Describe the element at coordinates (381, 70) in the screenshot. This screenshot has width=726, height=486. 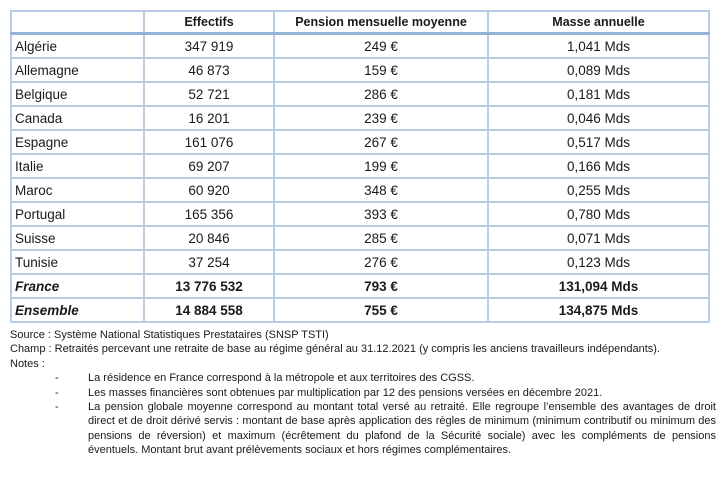
I see `pension-cell: 159 €` at that location.